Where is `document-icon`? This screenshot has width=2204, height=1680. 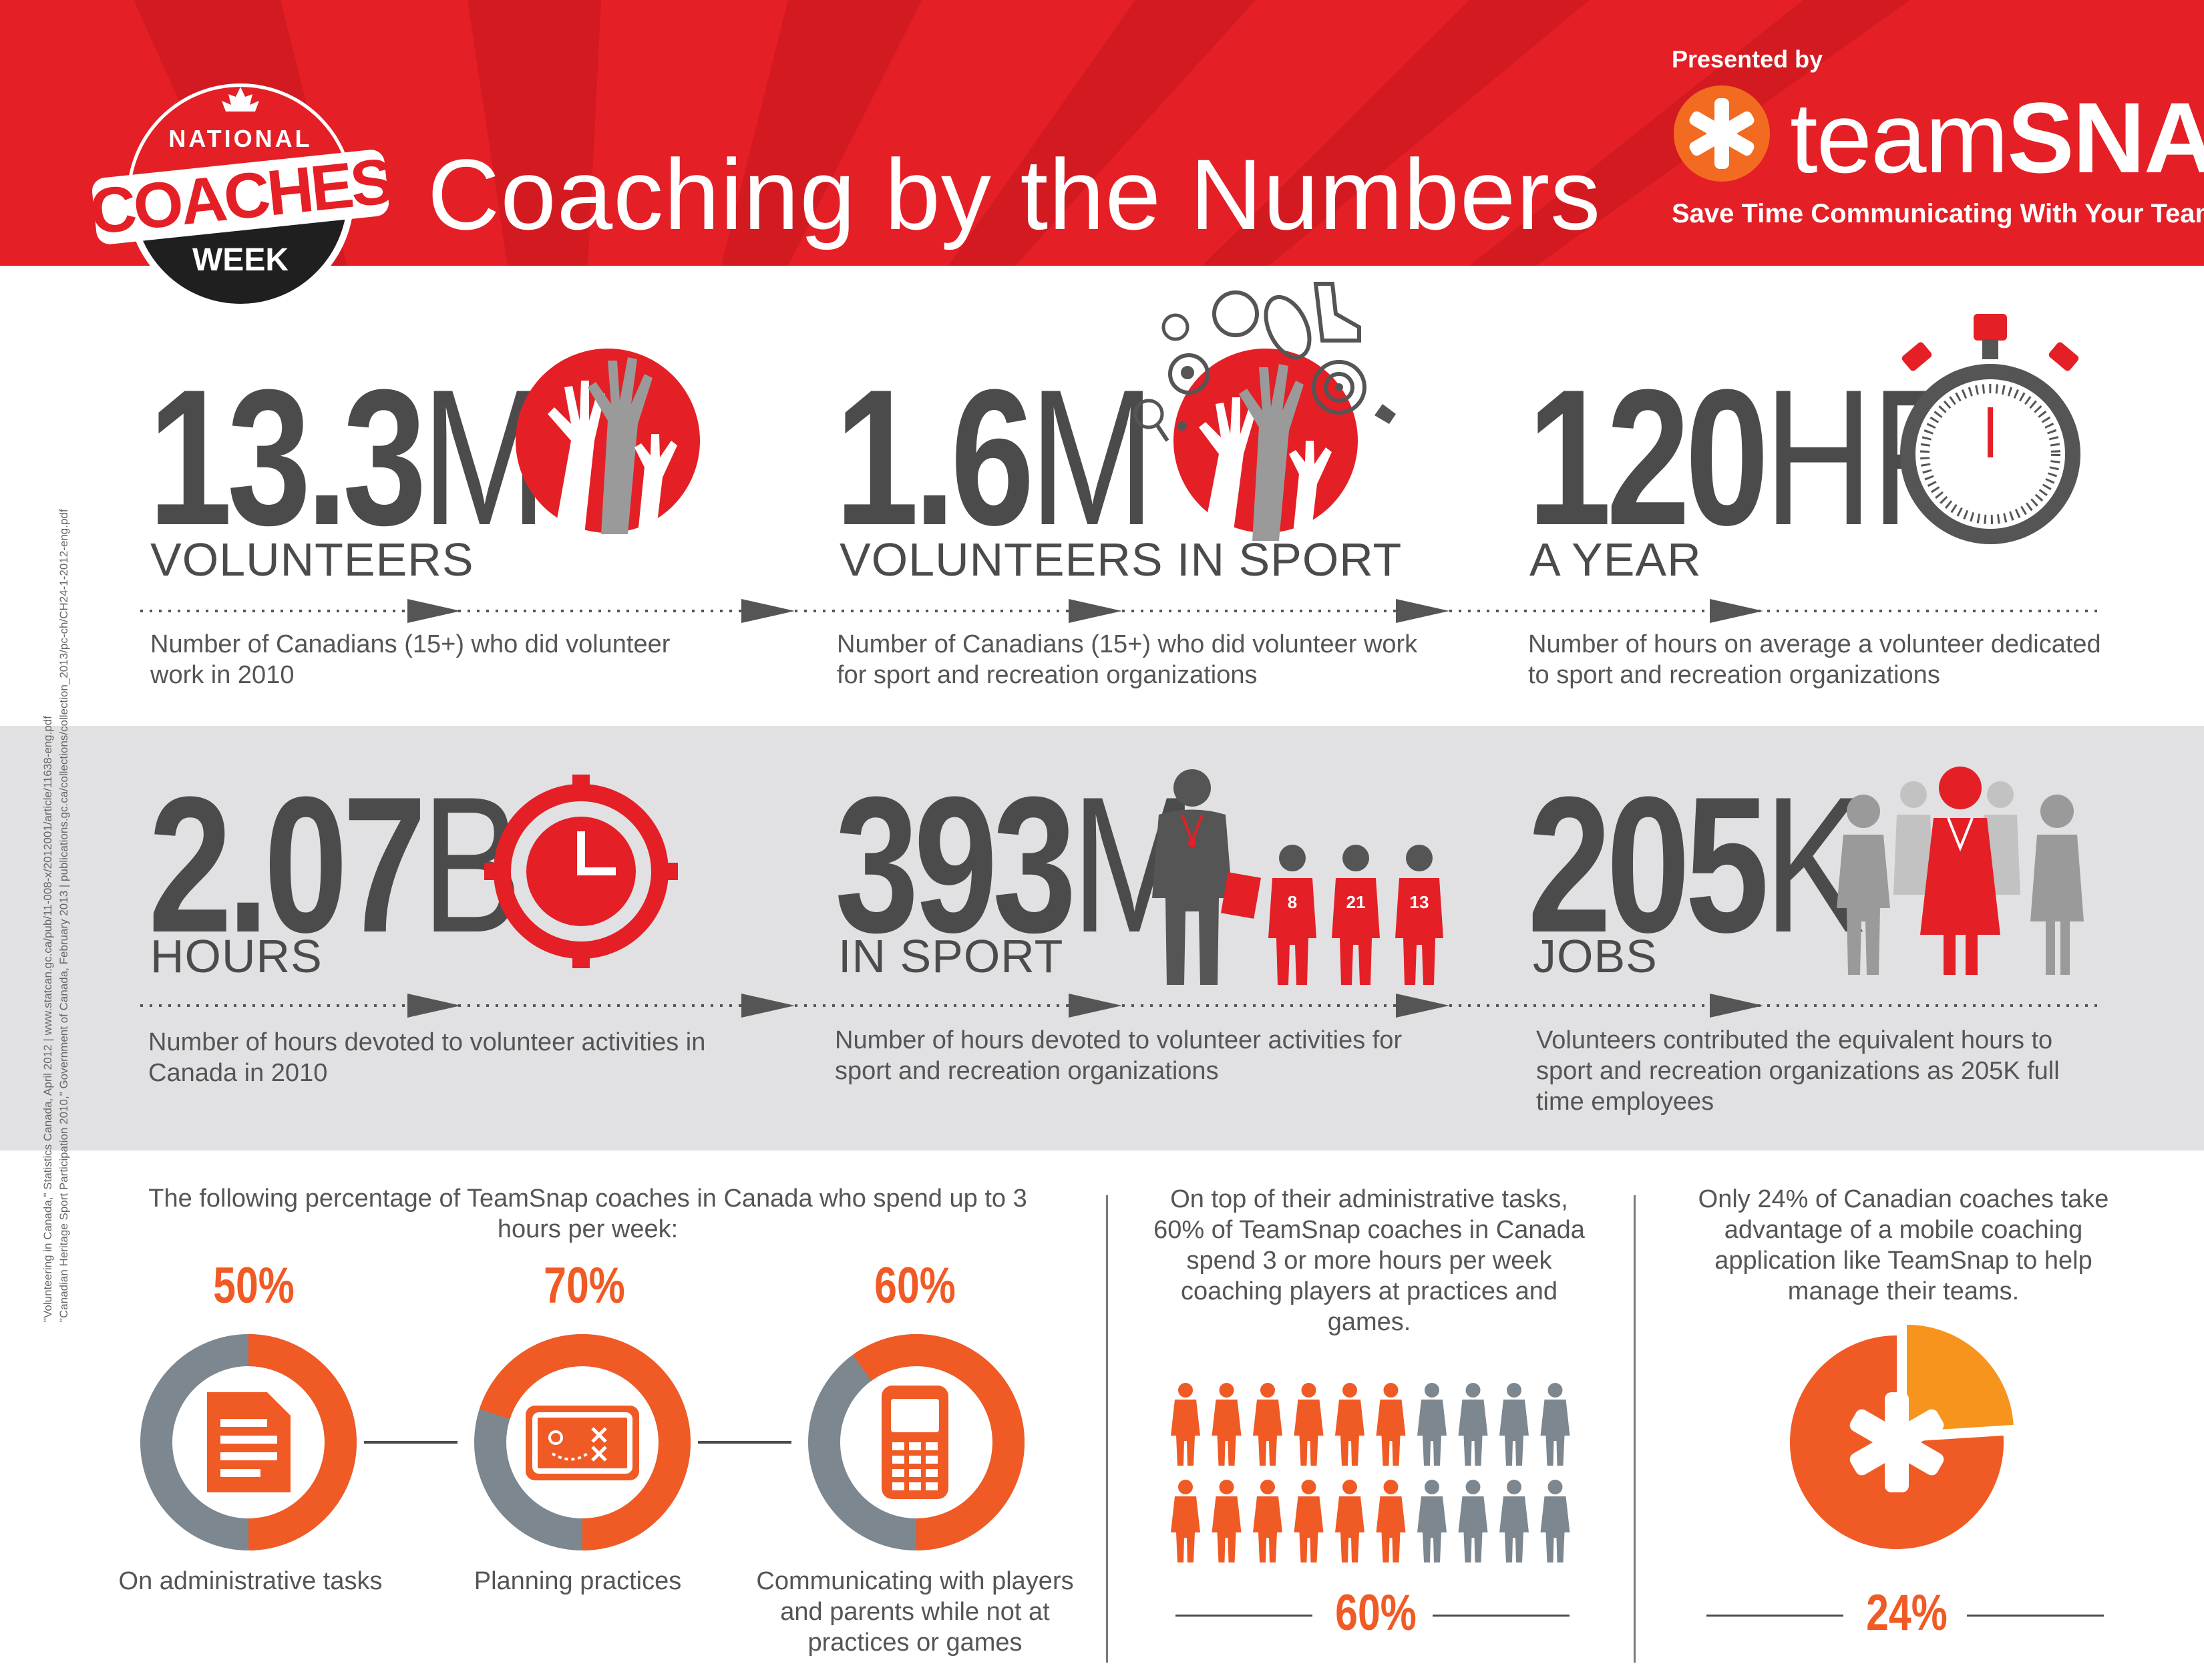
document-icon is located at coordinates (249, 1442).